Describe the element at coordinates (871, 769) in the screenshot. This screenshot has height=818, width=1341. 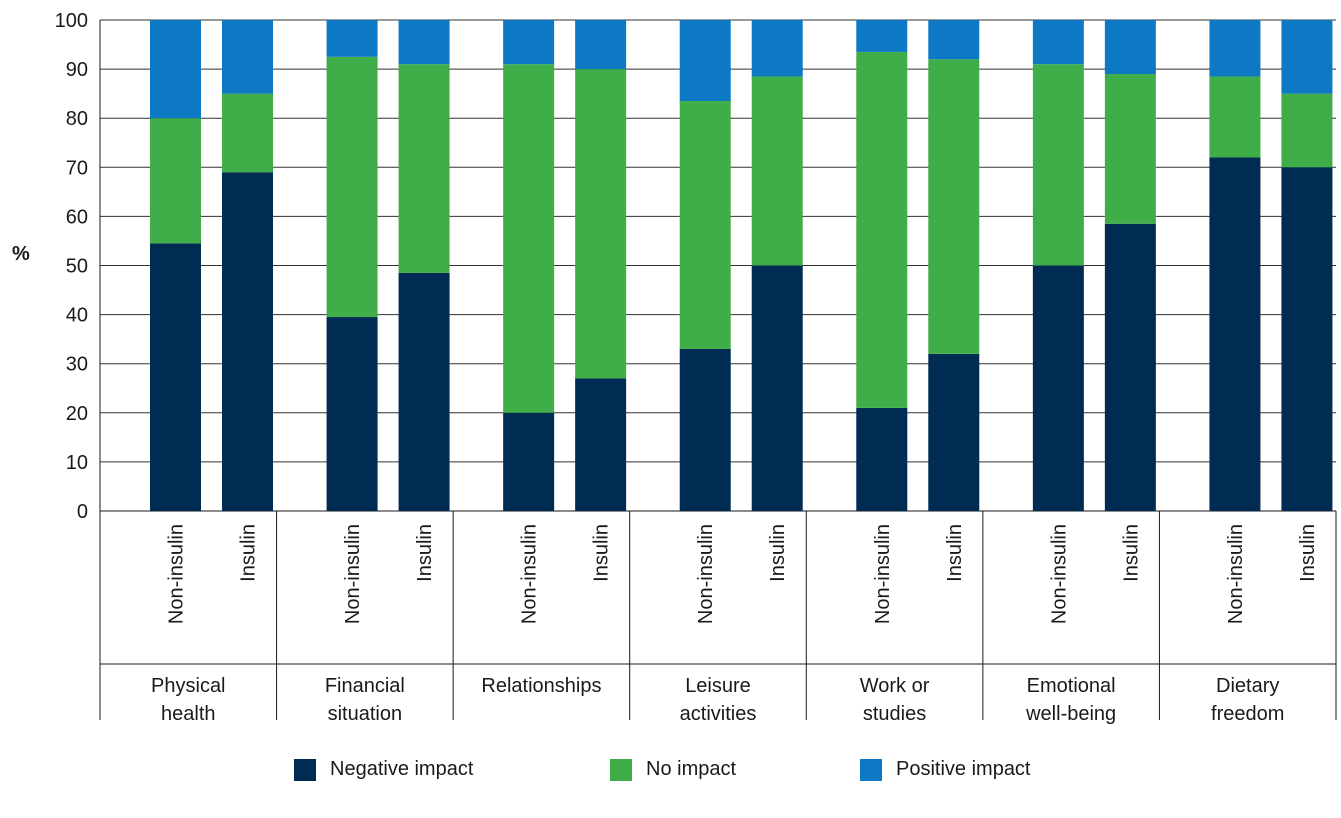
I see `legend-swatch-positive-impact` at that location.